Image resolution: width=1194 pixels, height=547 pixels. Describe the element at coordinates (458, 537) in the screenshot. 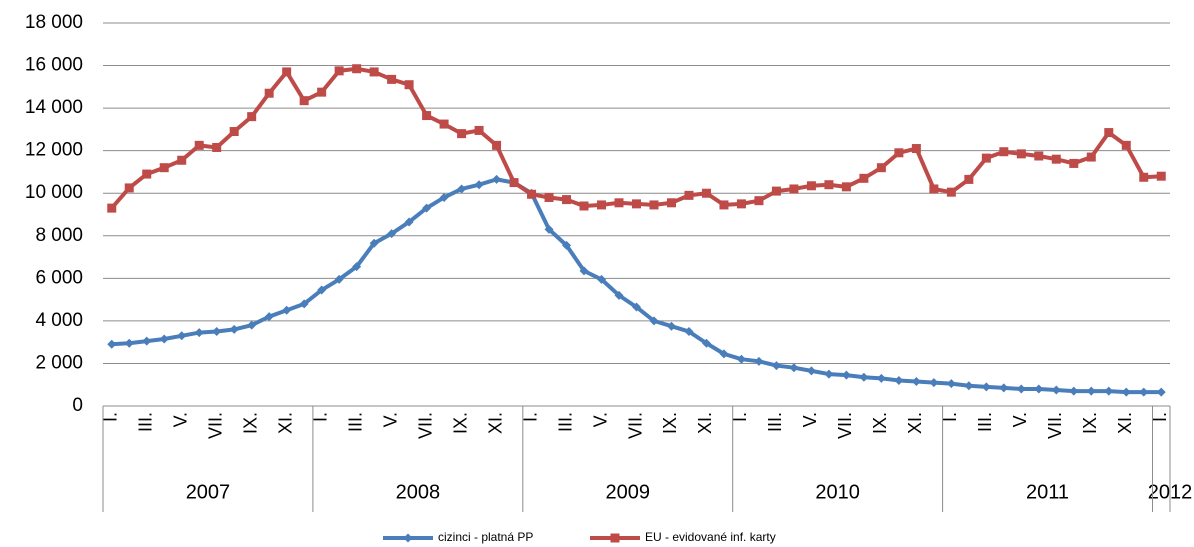

I see `legend-item: cizinci - platná PP` at that location.